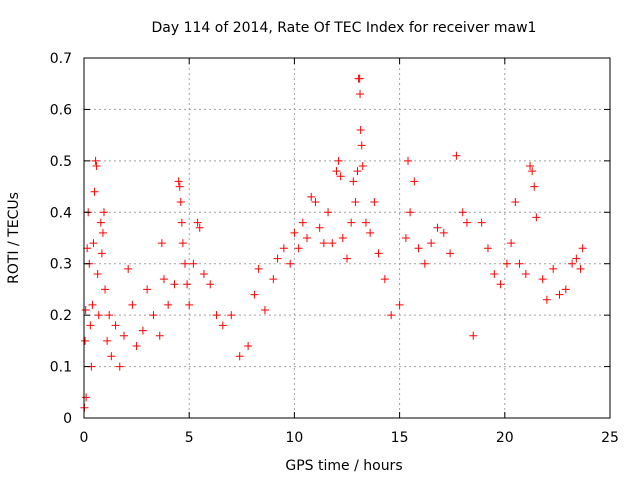  Describe the element at coordinates (400, 438) in the screenshot. I see `x-tick-label: 15` at that location.